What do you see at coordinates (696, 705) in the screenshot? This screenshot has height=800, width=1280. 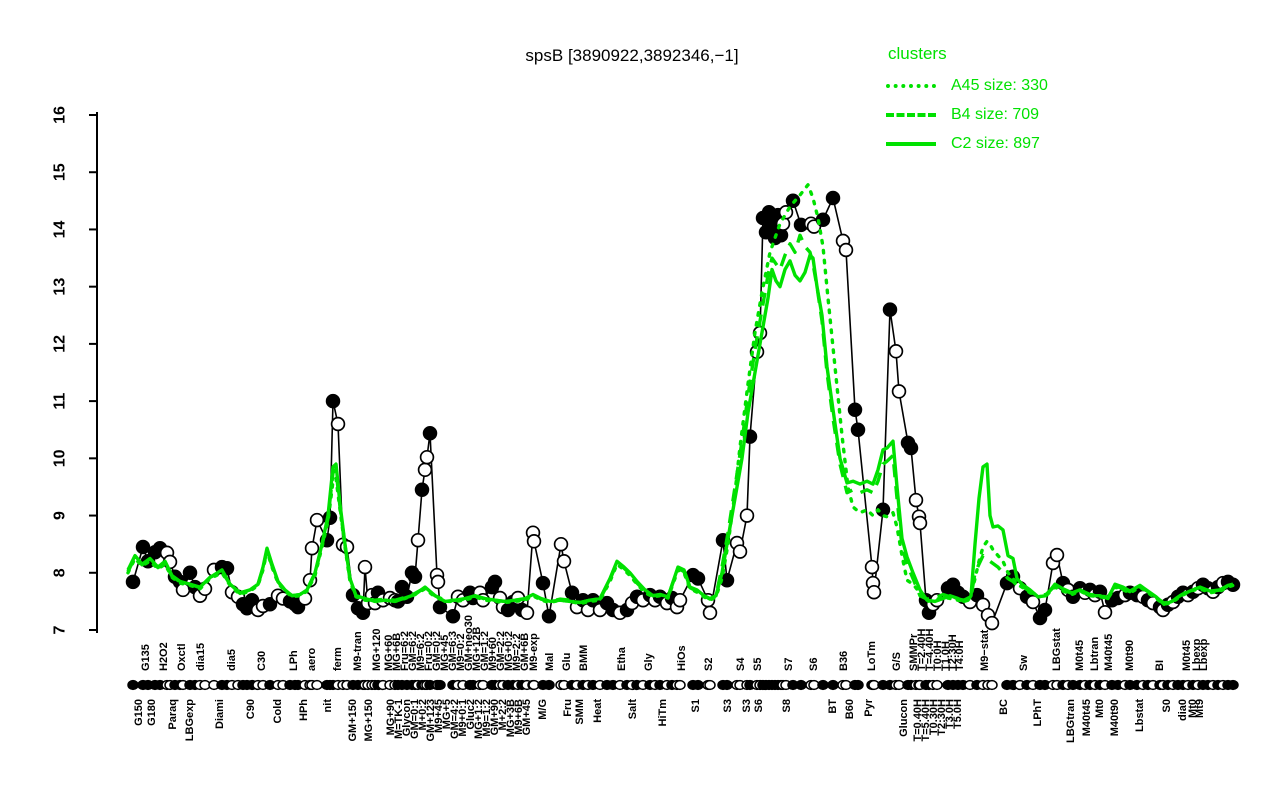 I see `condition-label: S1` at bounding box center [696, 705].